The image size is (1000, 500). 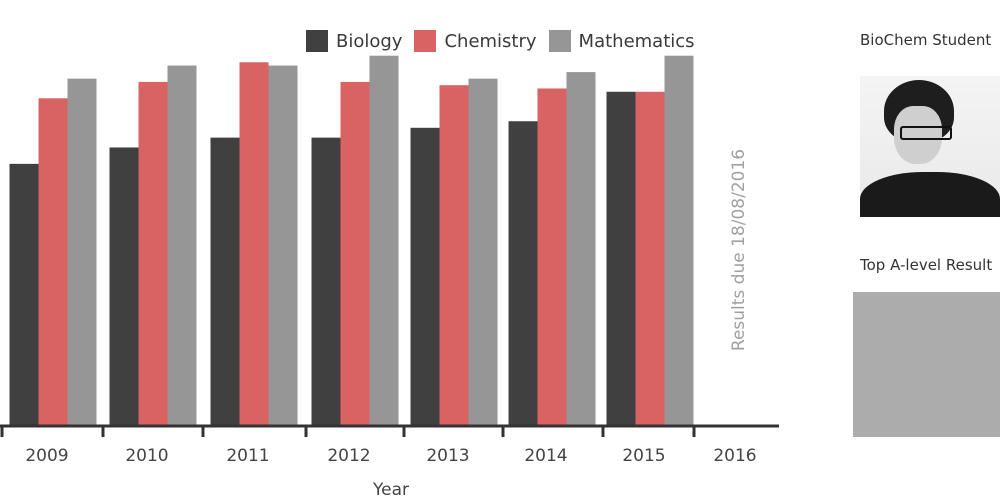 I want to click on bar-mathematics-2012, so click(x=384, y=240).